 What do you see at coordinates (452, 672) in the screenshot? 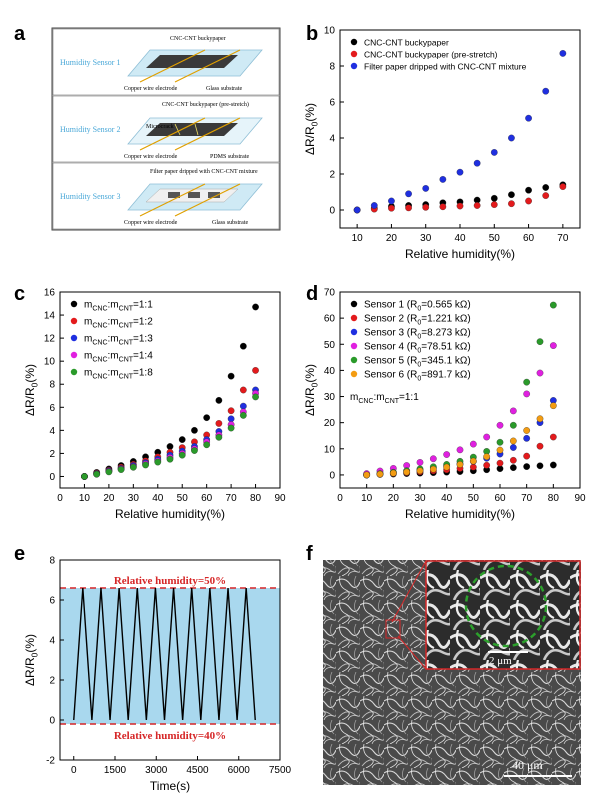
I see `panel-f-sem-image: 2 μm 40 μm` at bounding box center [452, 672].